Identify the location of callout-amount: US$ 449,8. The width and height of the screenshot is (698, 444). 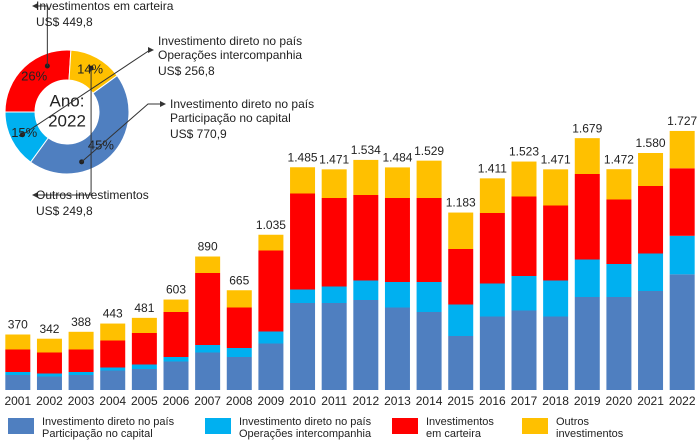
(64, 22).